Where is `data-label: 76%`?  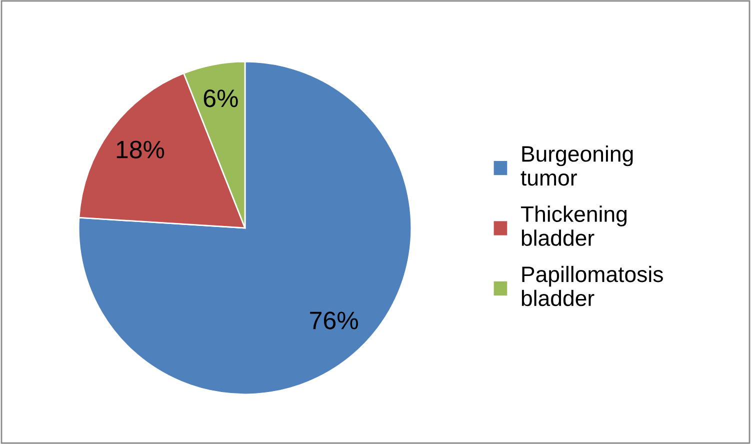 data-label: 76% is located at coordinates (334, 321).